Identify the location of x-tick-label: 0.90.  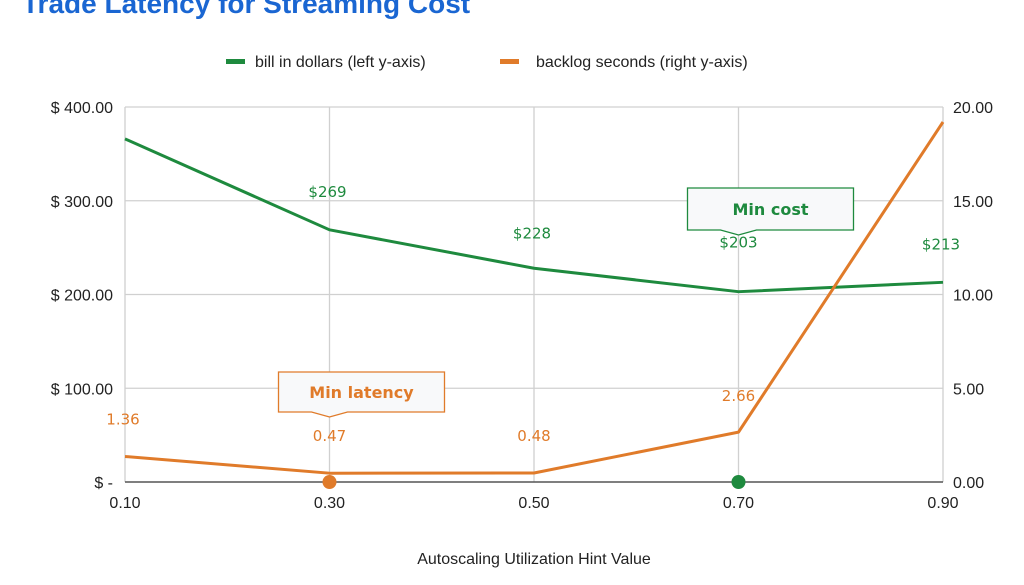
(942, 503).